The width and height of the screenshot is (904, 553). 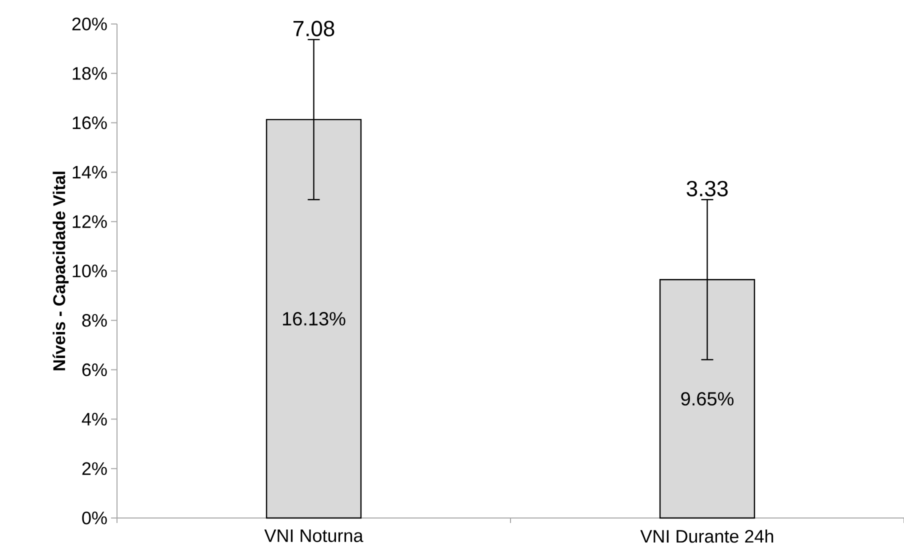 What do you see at coordinates (89, 73) in the screenshot?
I see `y-tick-label: 18%` at bounding box center [89, 73].